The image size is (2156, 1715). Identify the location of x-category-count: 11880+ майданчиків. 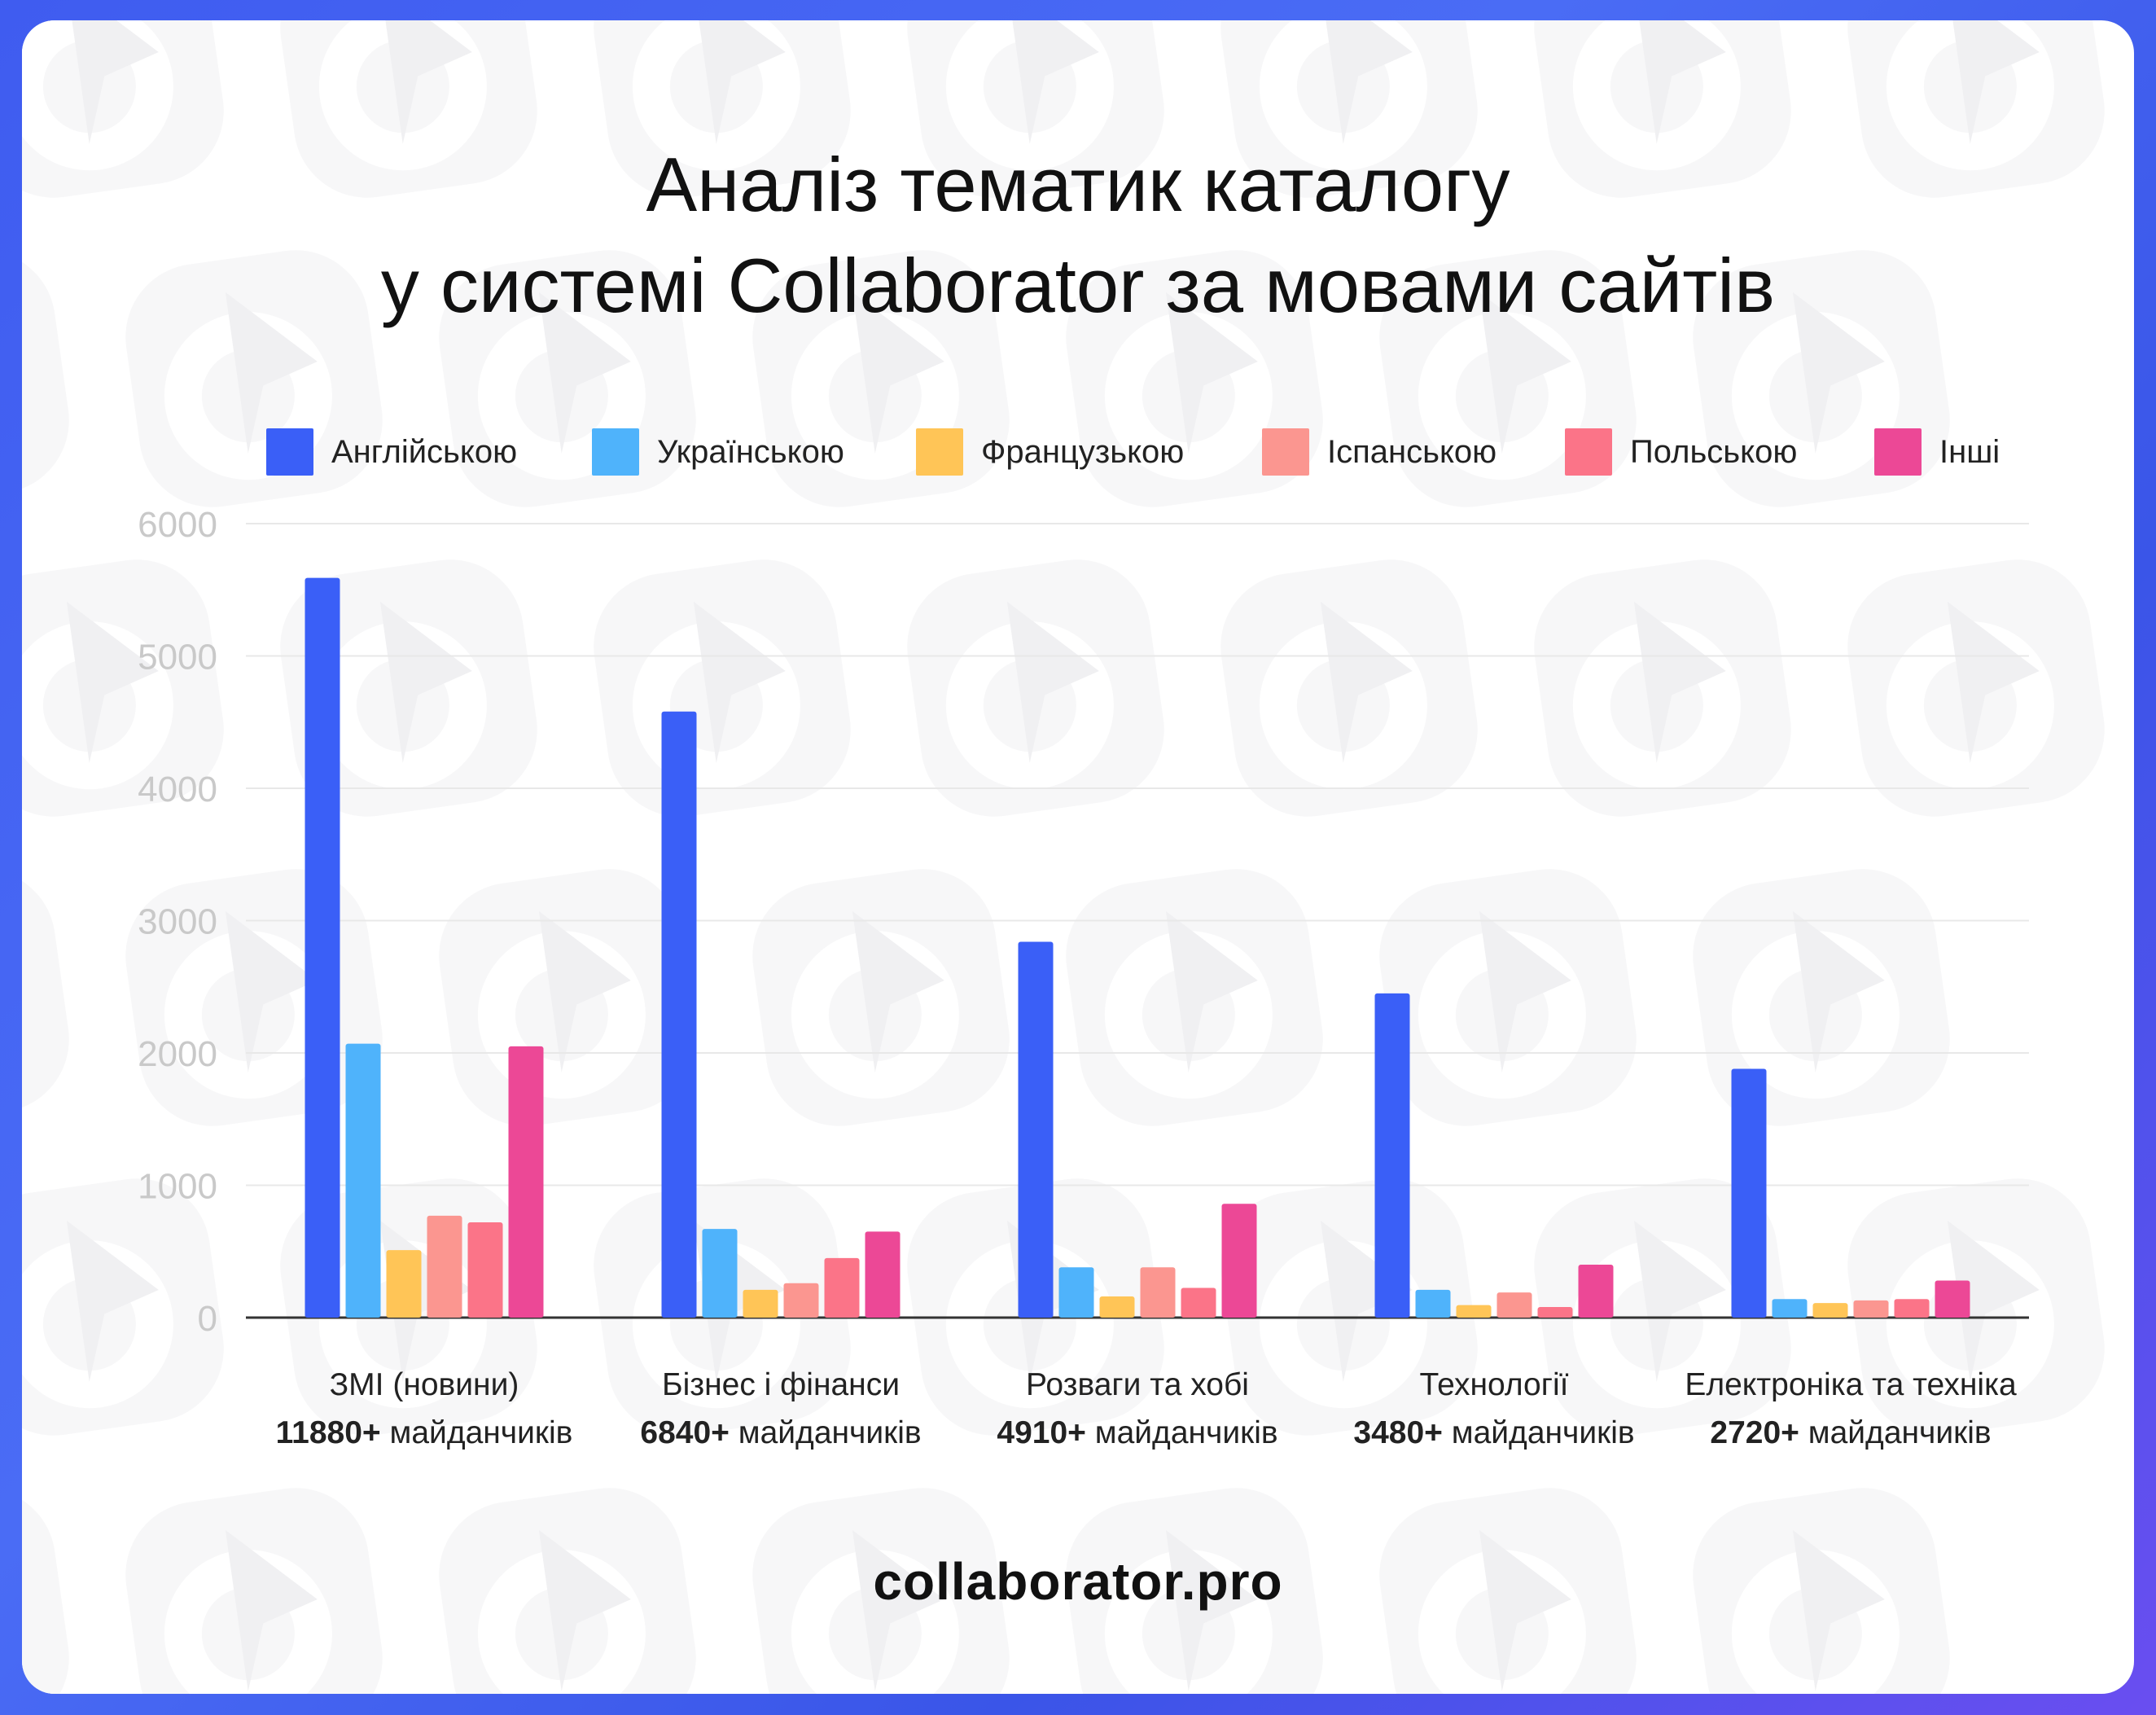
(425, 1433).